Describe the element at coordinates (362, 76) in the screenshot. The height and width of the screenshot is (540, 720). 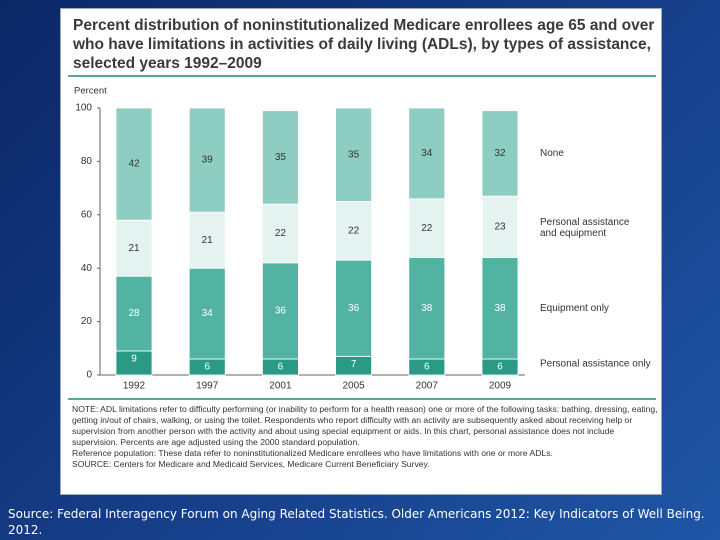
I see `title-rule` at that location.